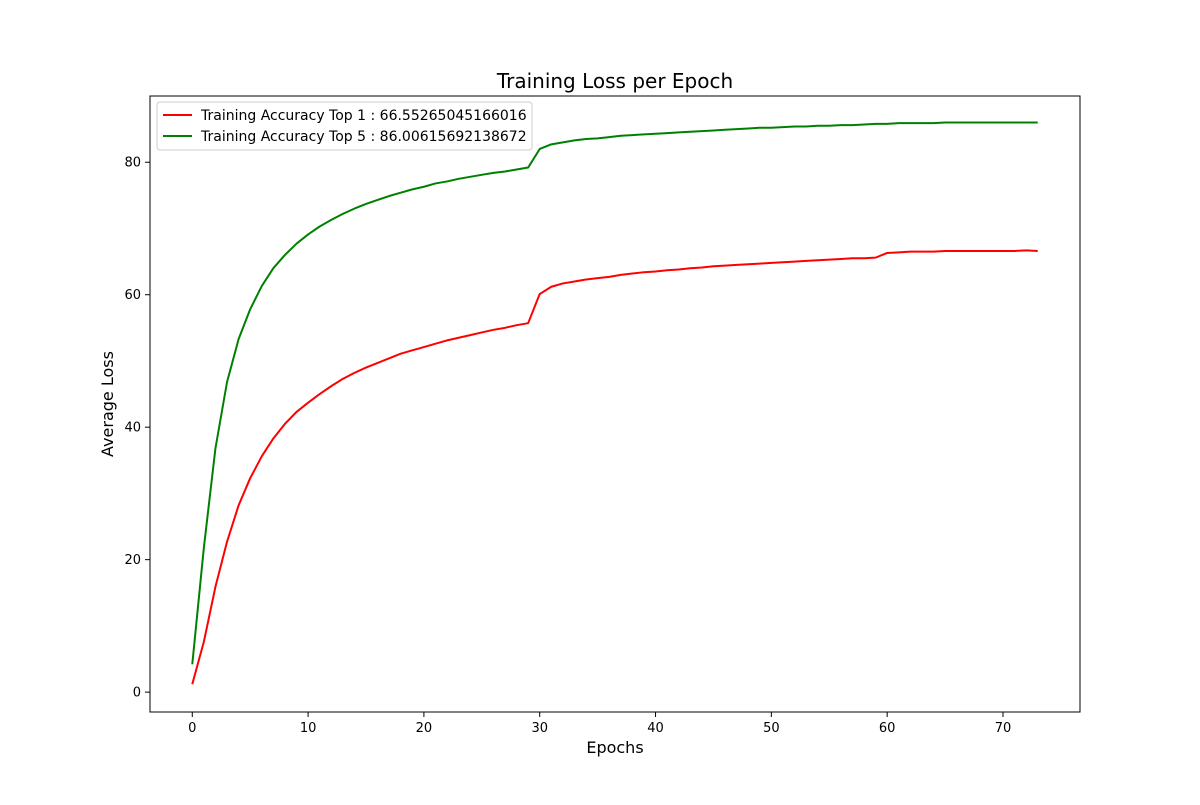 Image resolution: width=1200 pixels, height=805 pixels. What do you see at coordinates (132, 295) in the screenshot?
I see `y-tick-label: 60` at bounding box center [132, 295].